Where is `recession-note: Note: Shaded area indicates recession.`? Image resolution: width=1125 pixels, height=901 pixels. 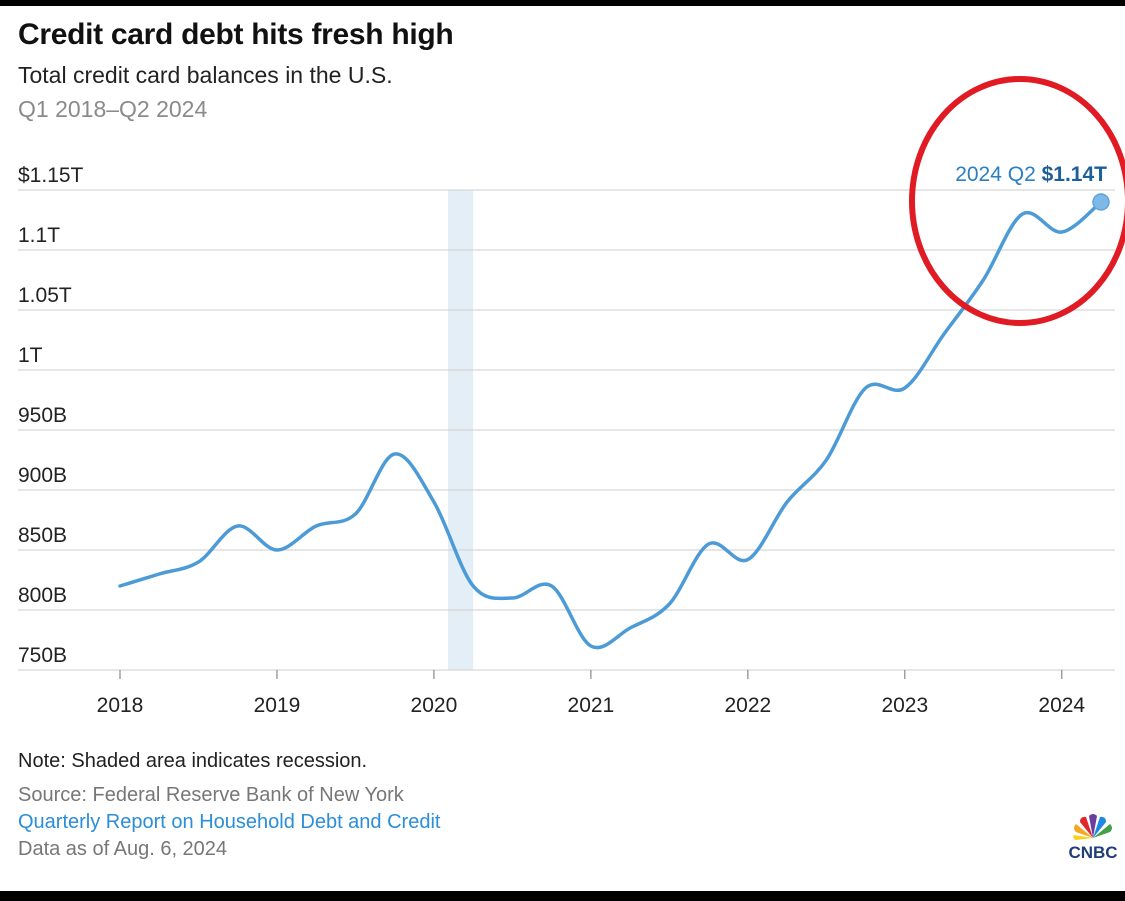 recession-note: Note: Shaded area indicates recession. is located at coordinates (193, 761).